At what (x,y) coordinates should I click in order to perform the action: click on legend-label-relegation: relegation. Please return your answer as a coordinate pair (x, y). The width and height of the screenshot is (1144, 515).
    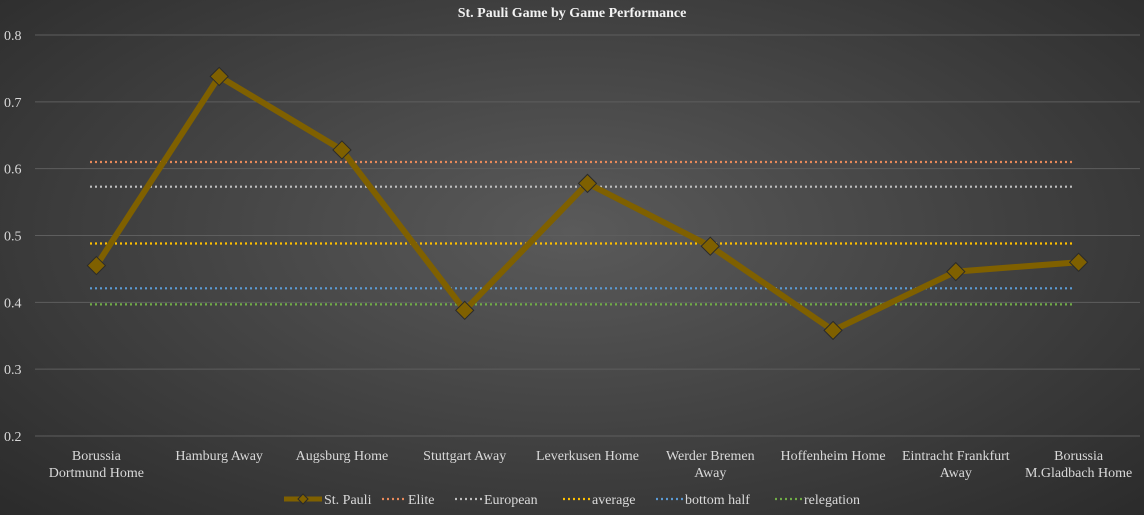
    Looking at the image, I should click on (832, 500).